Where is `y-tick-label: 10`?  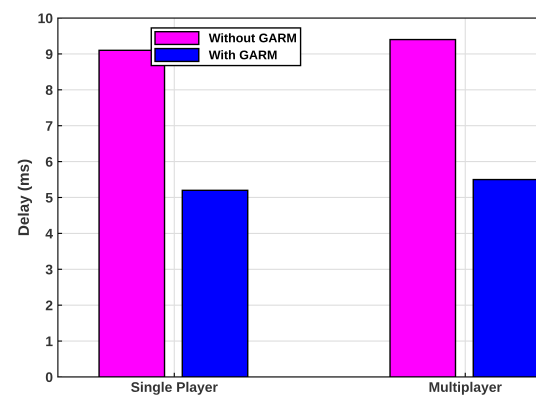
y-tick-label: 10 is located at coordinates (45, 18).